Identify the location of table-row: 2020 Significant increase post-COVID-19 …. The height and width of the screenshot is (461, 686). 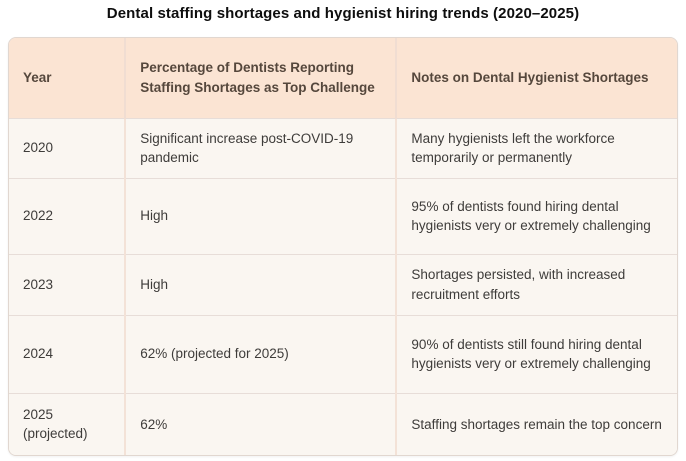
(343, 148).